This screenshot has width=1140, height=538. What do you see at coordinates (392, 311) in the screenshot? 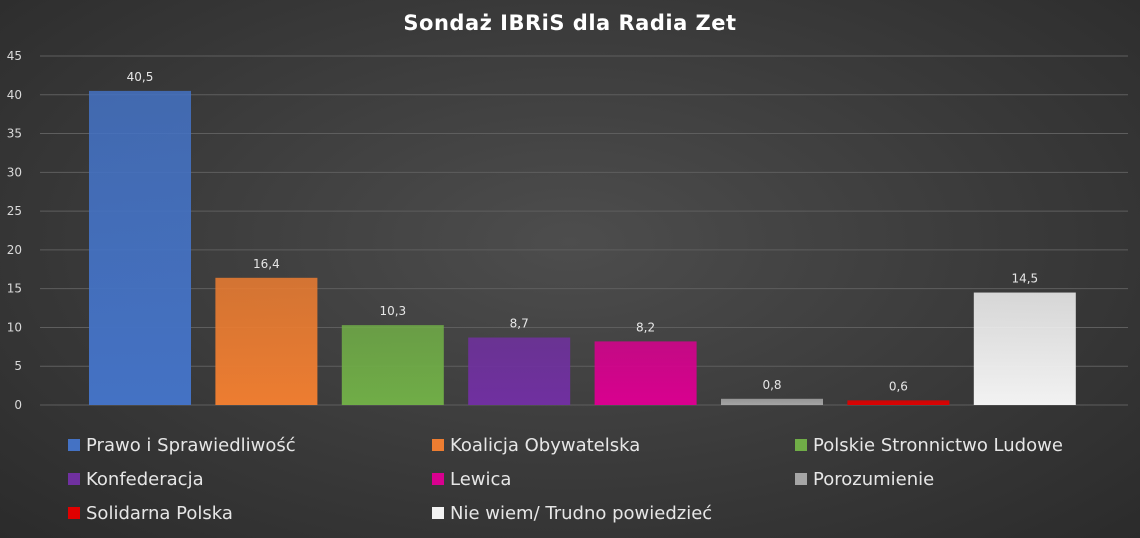
I see `data-label: 10,3` at bounding box center [392, 311].